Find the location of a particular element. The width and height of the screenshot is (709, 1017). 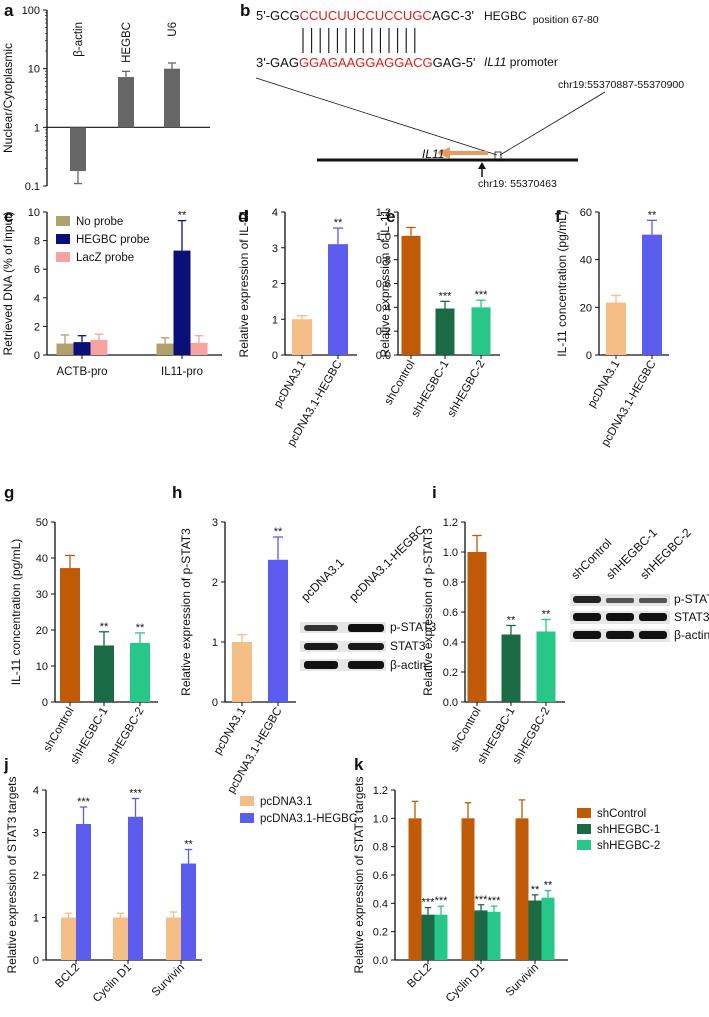

y-axis-label: Nuclear/Cytoplasmic is located at coordinates (8, 98).